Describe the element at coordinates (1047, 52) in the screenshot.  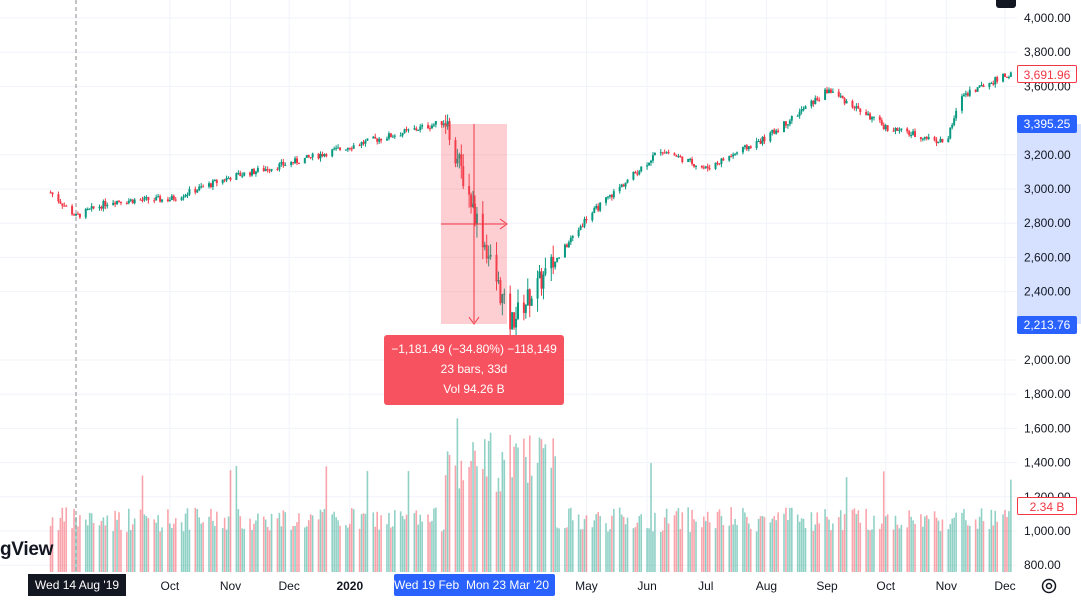
I see `price-axis-label: 3,800.00` at that location.